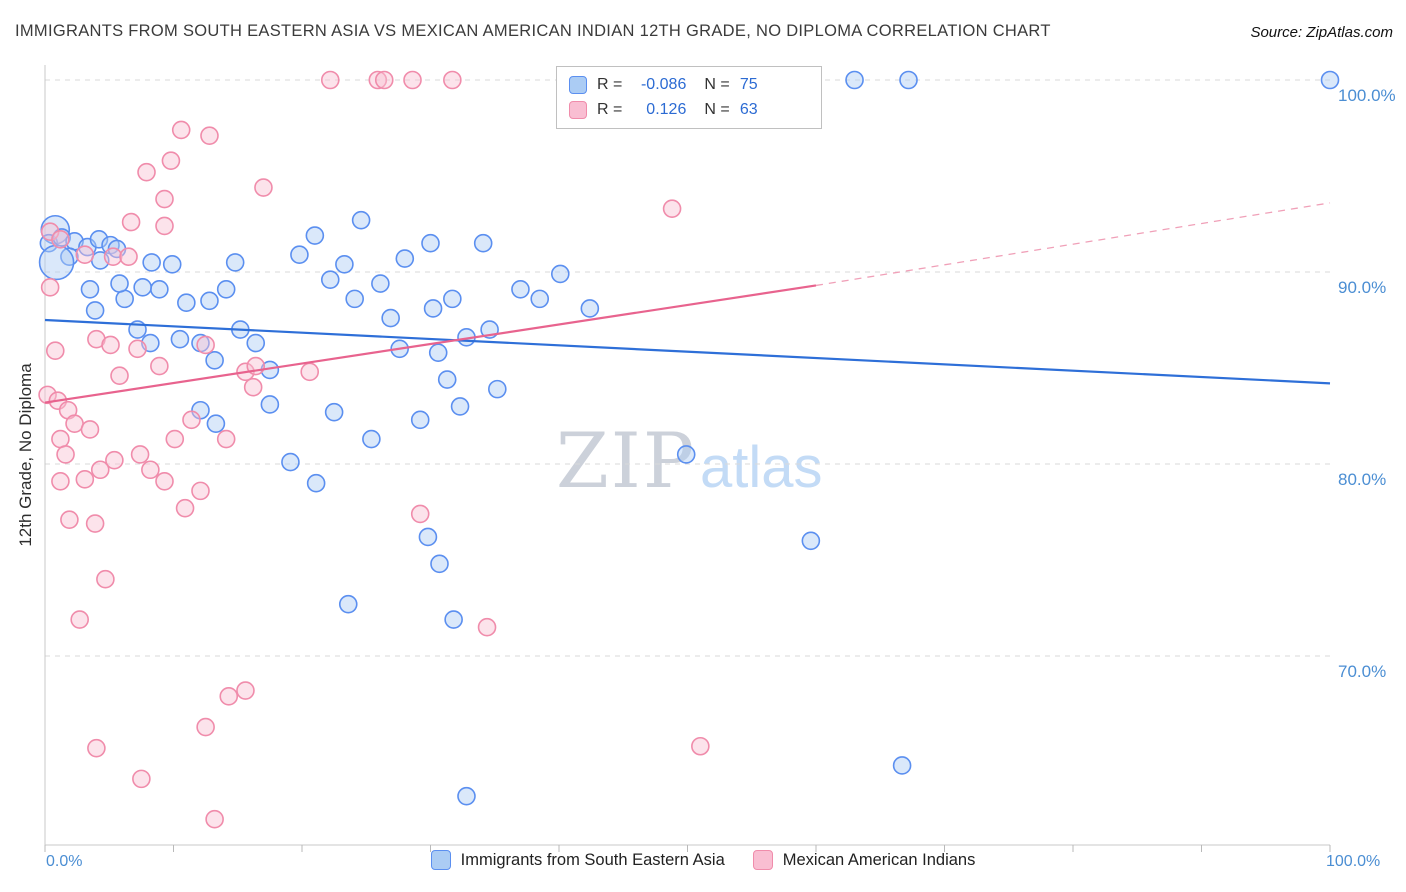 The width and height of the screenshot is (1406, 892). What do you see at coordinates (64, 861) in the screenshot?
I see `x-tick-0: 0.0%` at bounding box center [64, 861].